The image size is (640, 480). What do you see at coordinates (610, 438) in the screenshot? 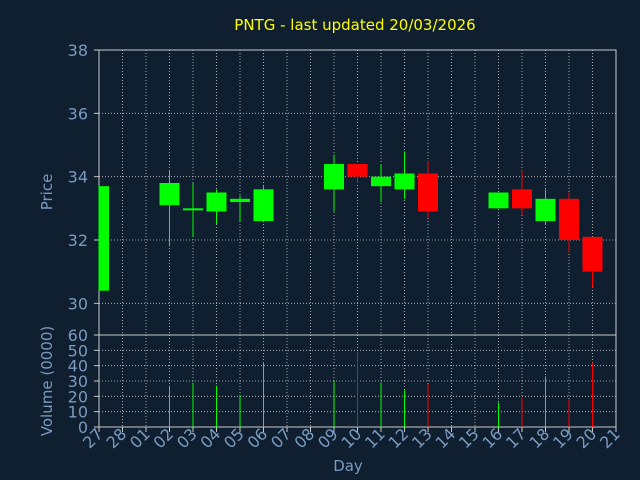
I see `x-tick-label: 21` at bounding box center [610, 438].